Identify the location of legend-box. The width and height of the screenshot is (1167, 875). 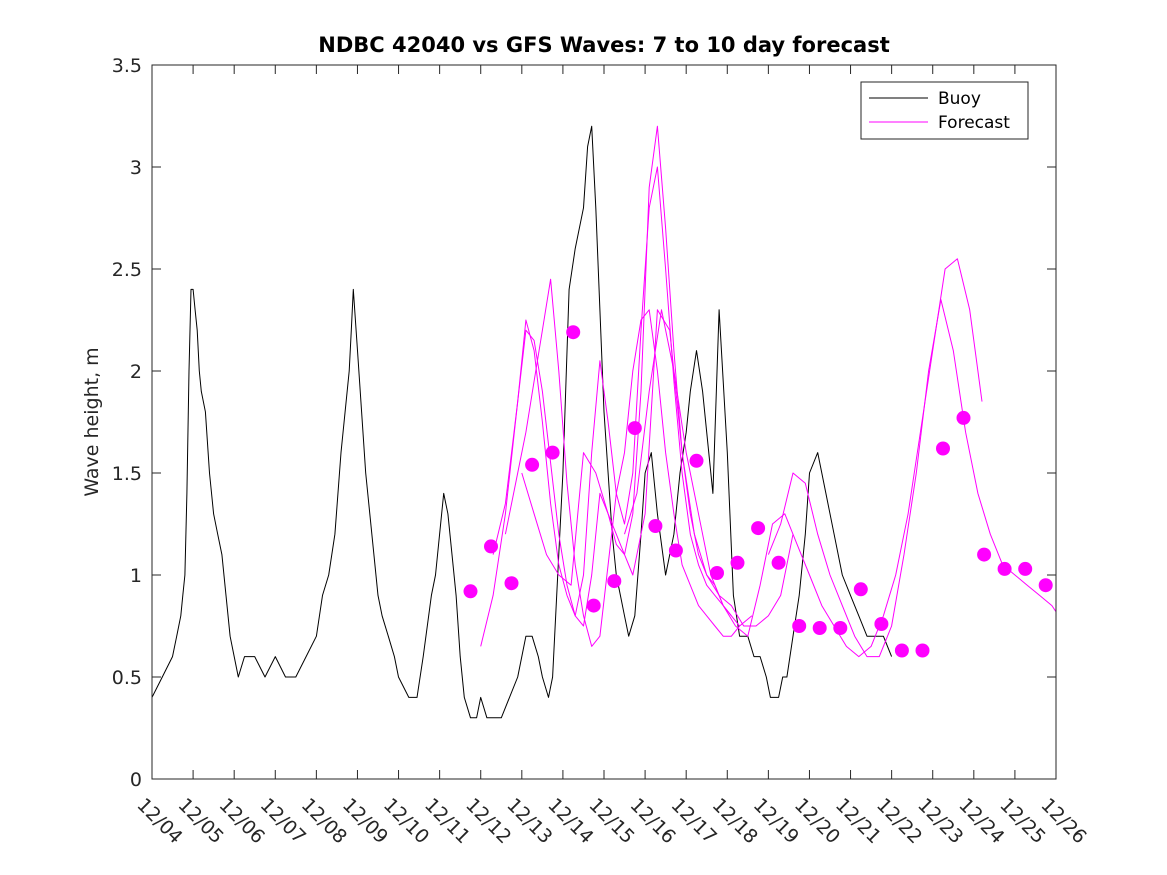
(944, 110).